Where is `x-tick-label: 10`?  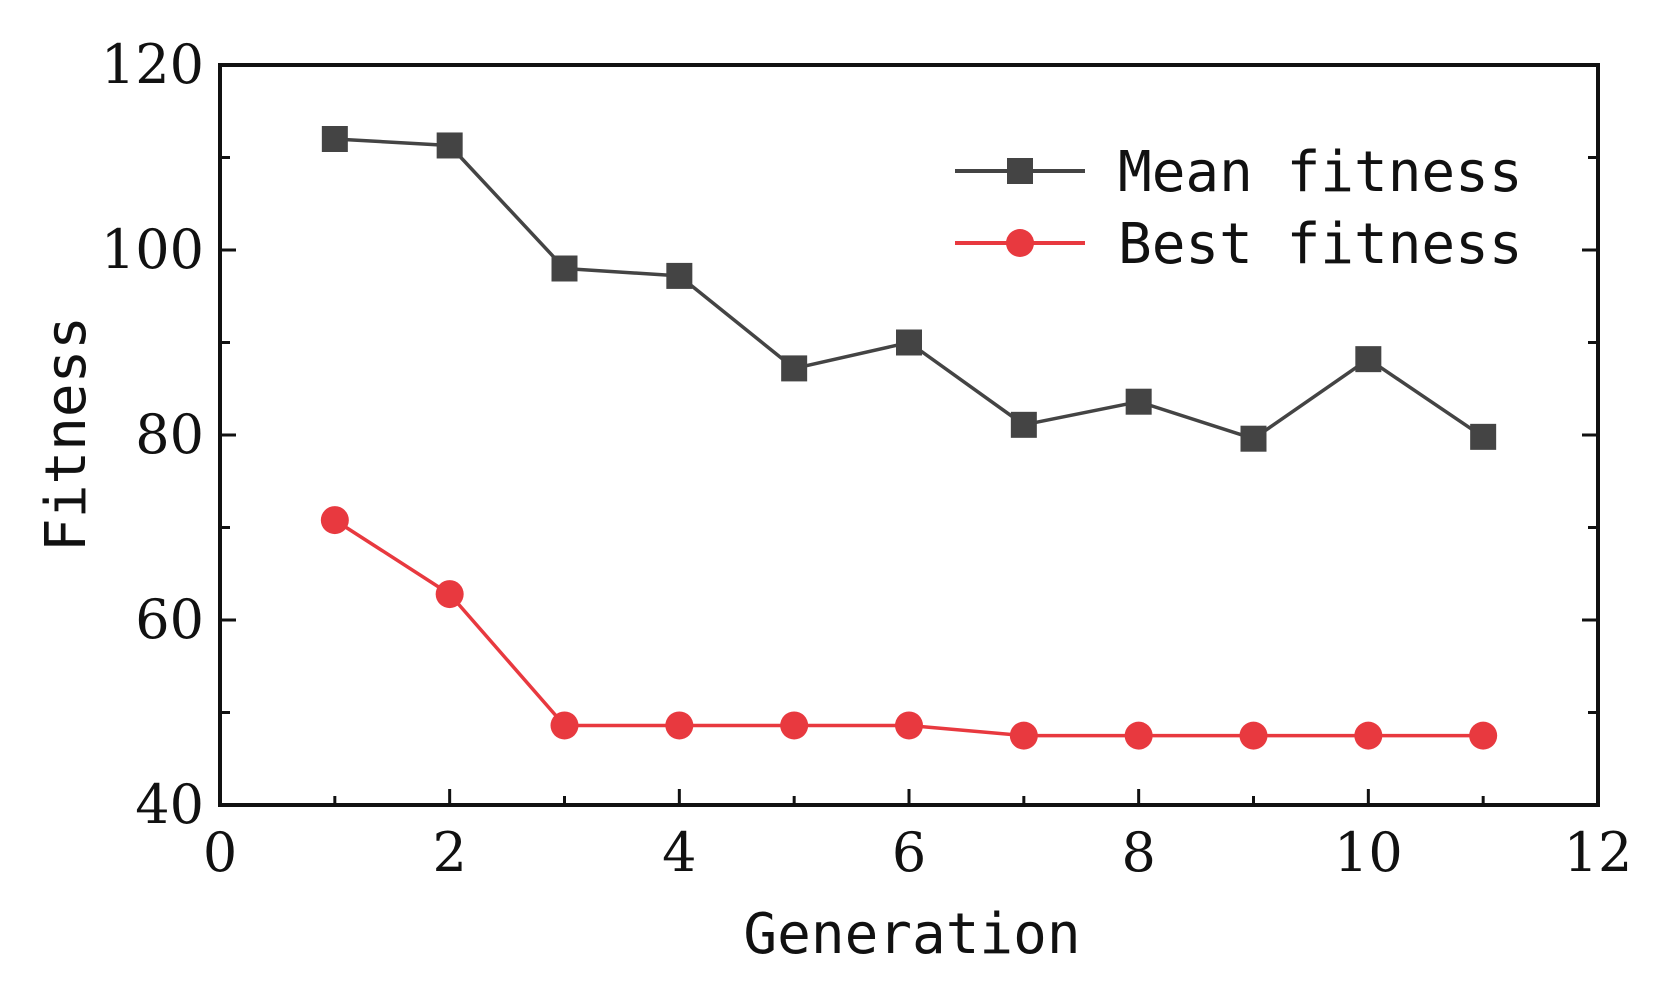
x-tick-label: 10 is located at coordinates (1368, 852).